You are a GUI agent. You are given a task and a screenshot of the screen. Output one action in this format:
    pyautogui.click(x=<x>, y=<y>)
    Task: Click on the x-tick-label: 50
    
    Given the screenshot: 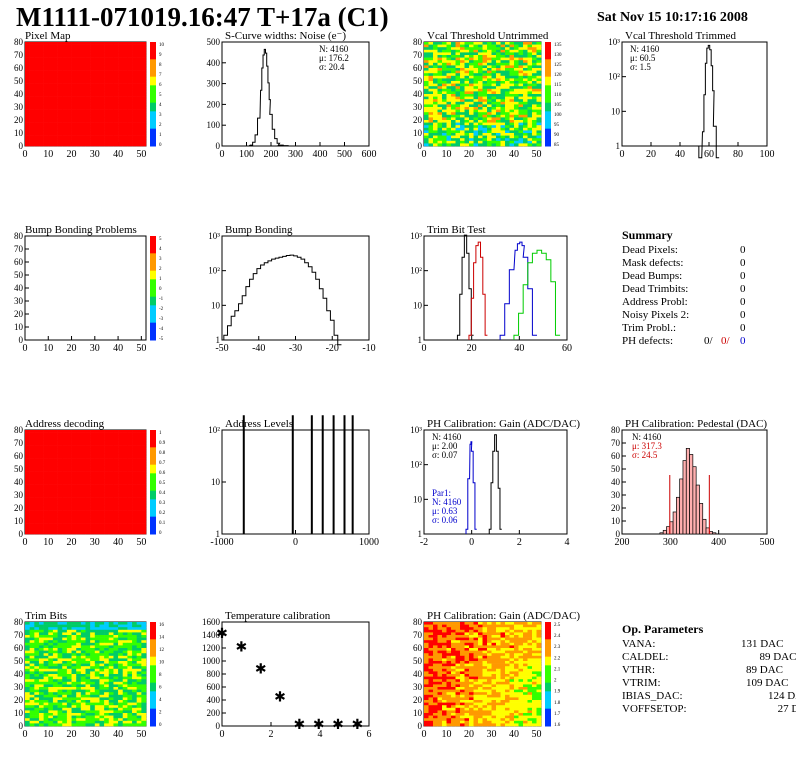 What is the action you would take?
    pyautogui.click(x=141, y=734)
    